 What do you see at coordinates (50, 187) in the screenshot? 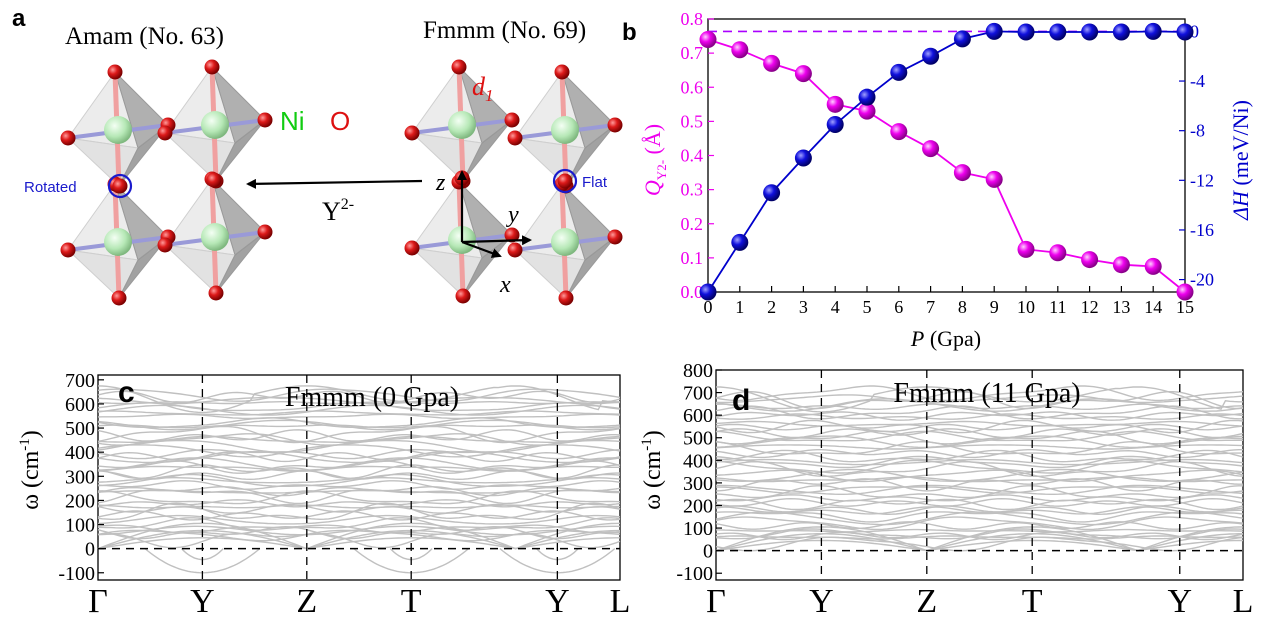
I see `rotated-label: Rotated` at bounding box center [50, 187].